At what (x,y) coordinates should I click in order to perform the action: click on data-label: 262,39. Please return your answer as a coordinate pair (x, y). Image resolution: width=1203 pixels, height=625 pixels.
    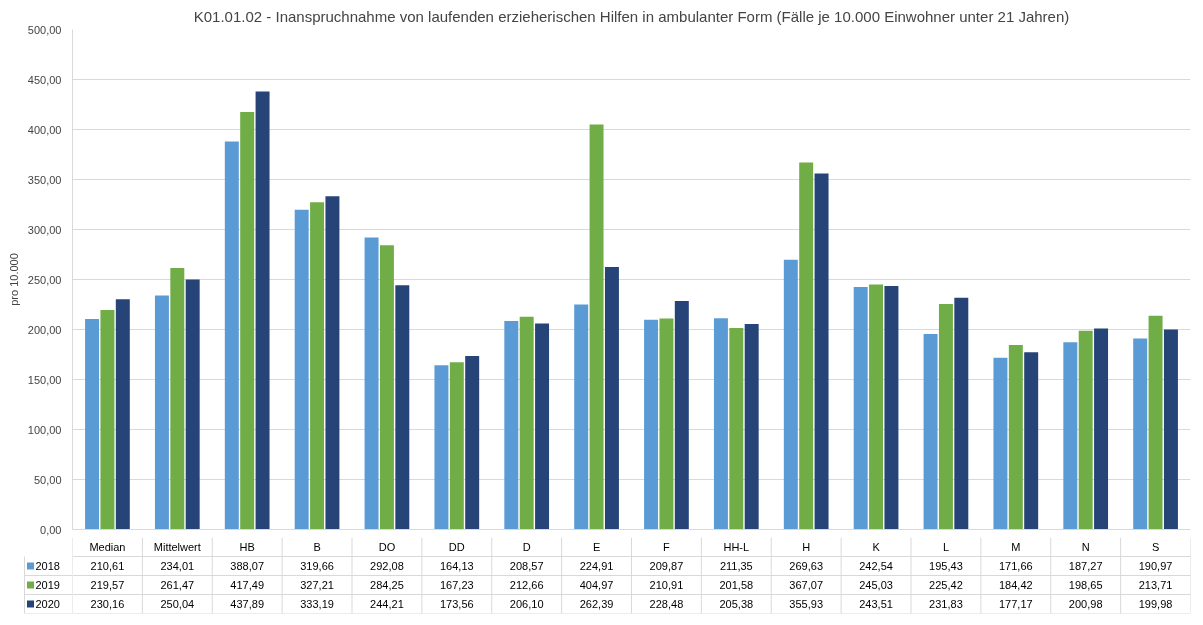
    Looking at the image, I should click on (596, 604).